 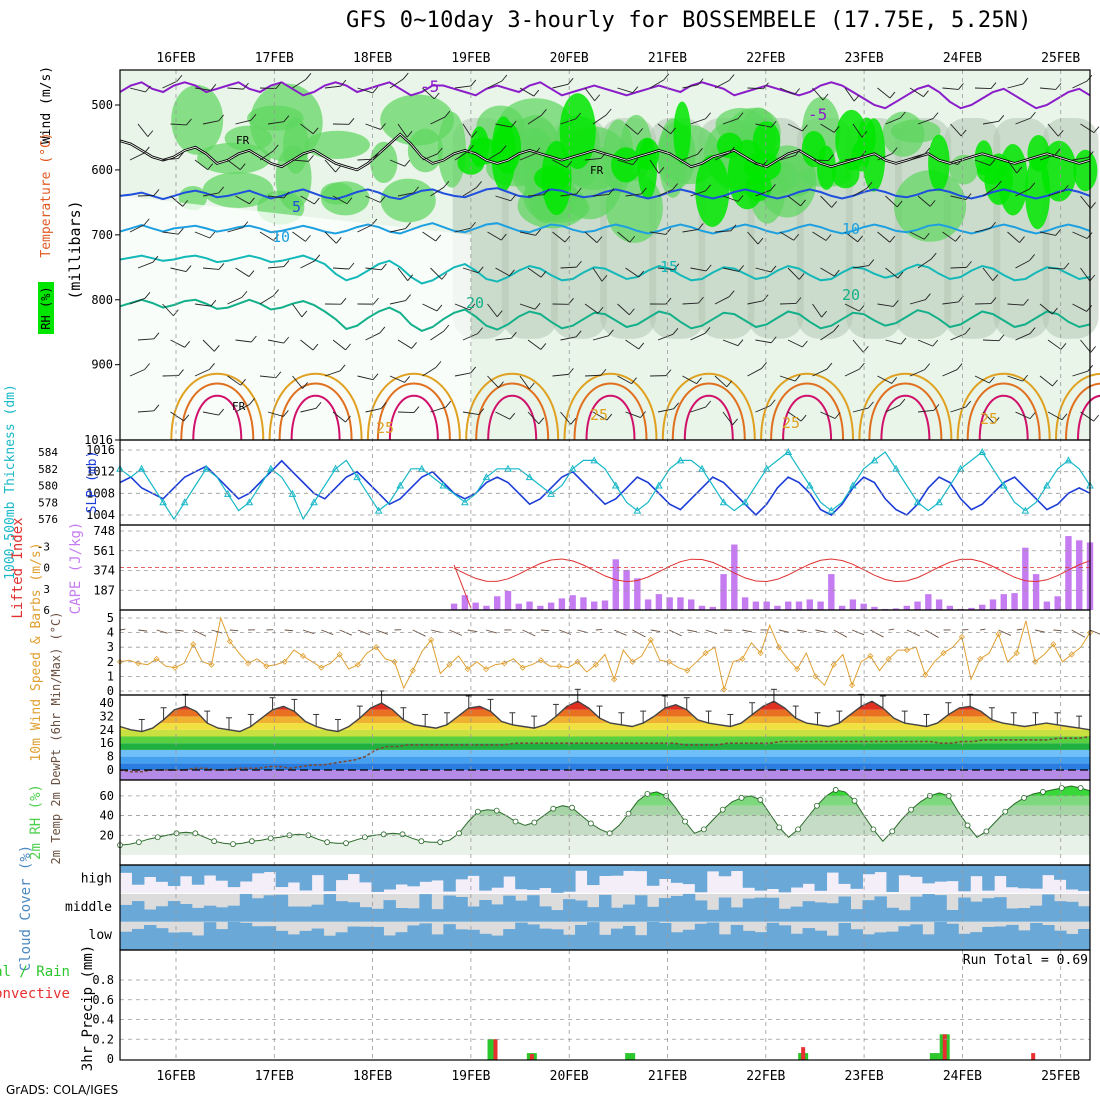 I want to click on temp-band, so click(x=605, y=740).